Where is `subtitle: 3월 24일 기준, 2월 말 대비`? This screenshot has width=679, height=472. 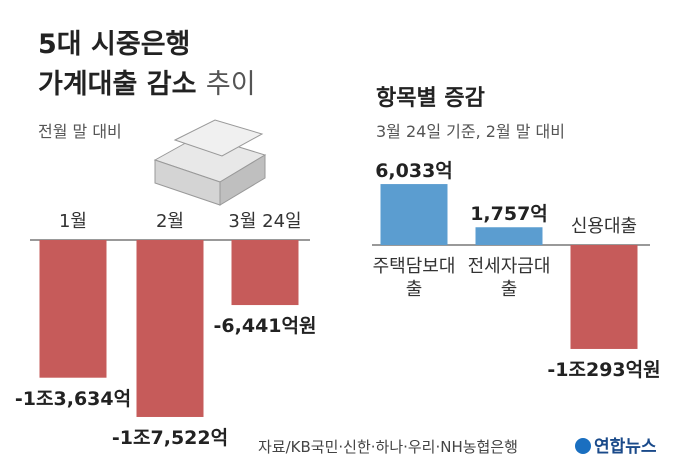
subtitle: 3월 24일 기준, 2월 말 대비 is located at coordinates (470, 131).